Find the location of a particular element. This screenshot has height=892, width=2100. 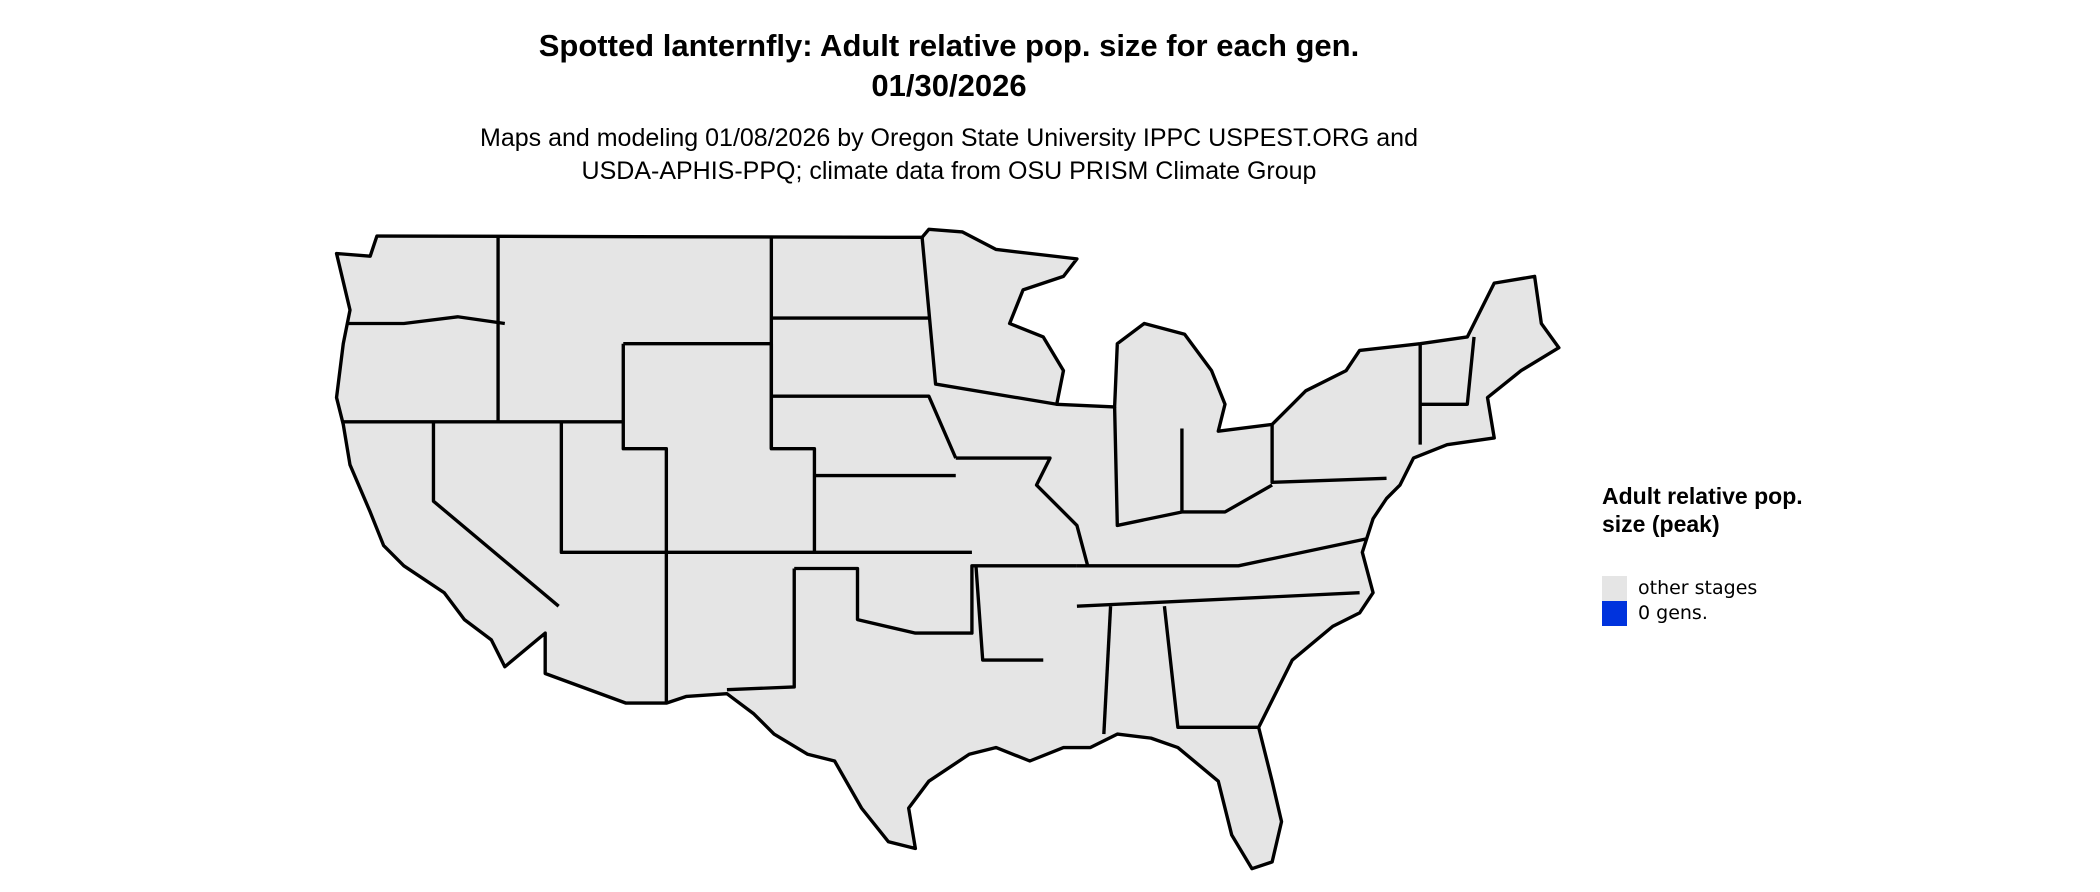

legend-label-0-gens: 0 gens. is located at coordinates (1673, 613).